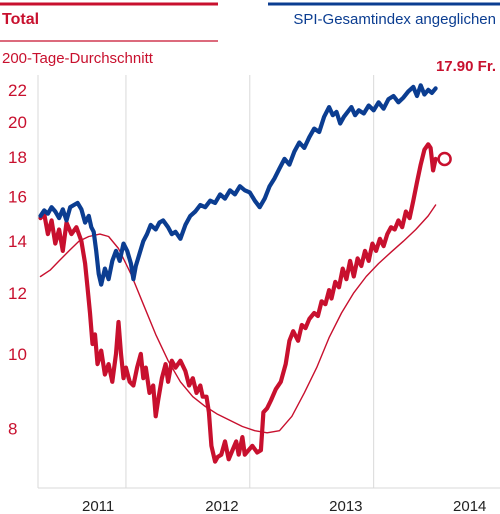  What do you see at coordinates (98, 506) in the screenshot?
I see `x-tick-label: 2011` at bounding box center [98, 506].